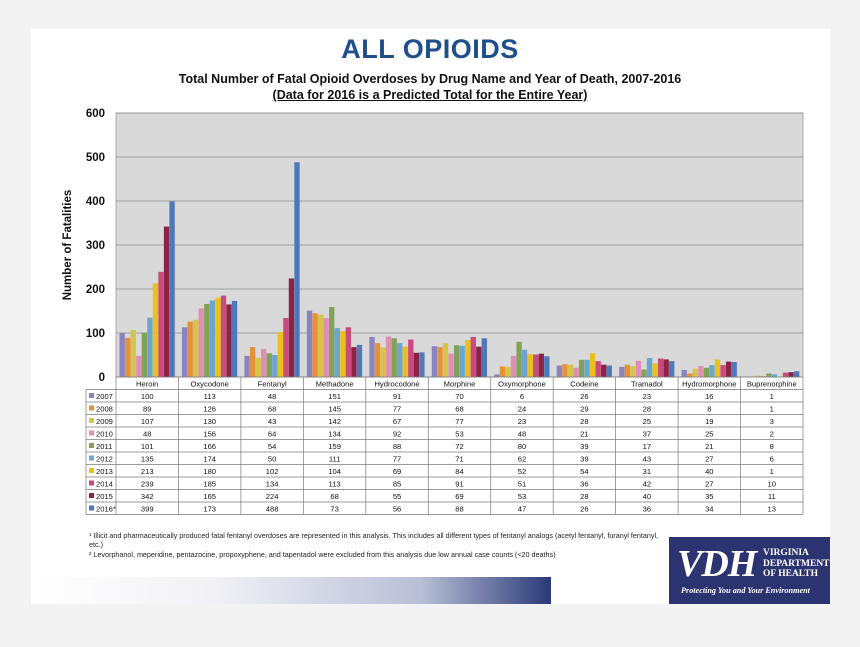  I want to click on data-label: 37, so click(647, 434).